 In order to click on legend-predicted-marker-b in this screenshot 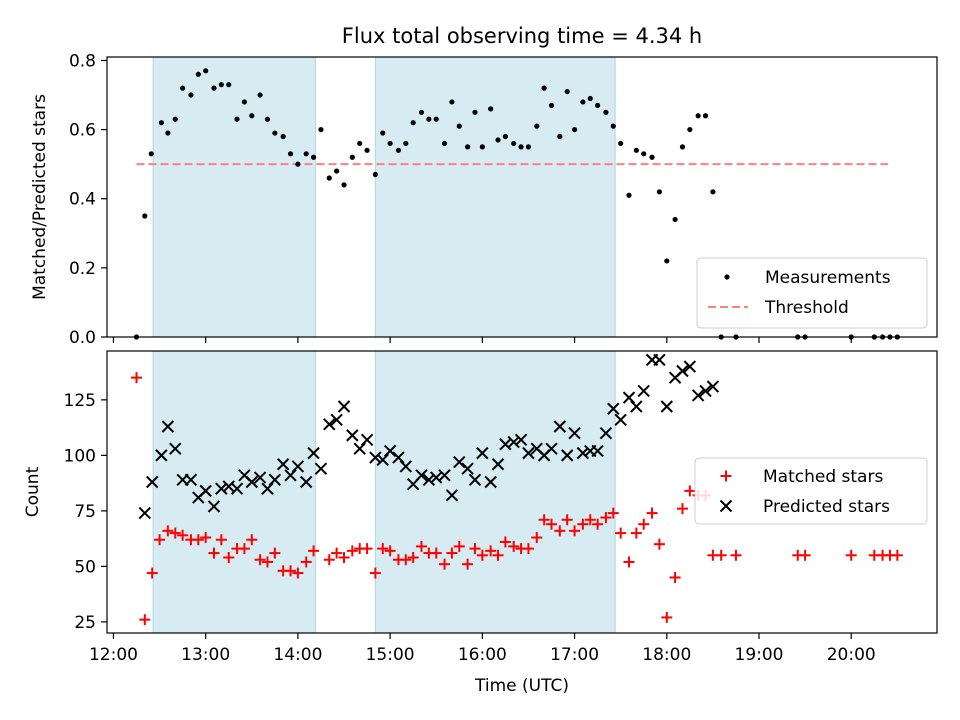, I will do `click(726, 506)`.